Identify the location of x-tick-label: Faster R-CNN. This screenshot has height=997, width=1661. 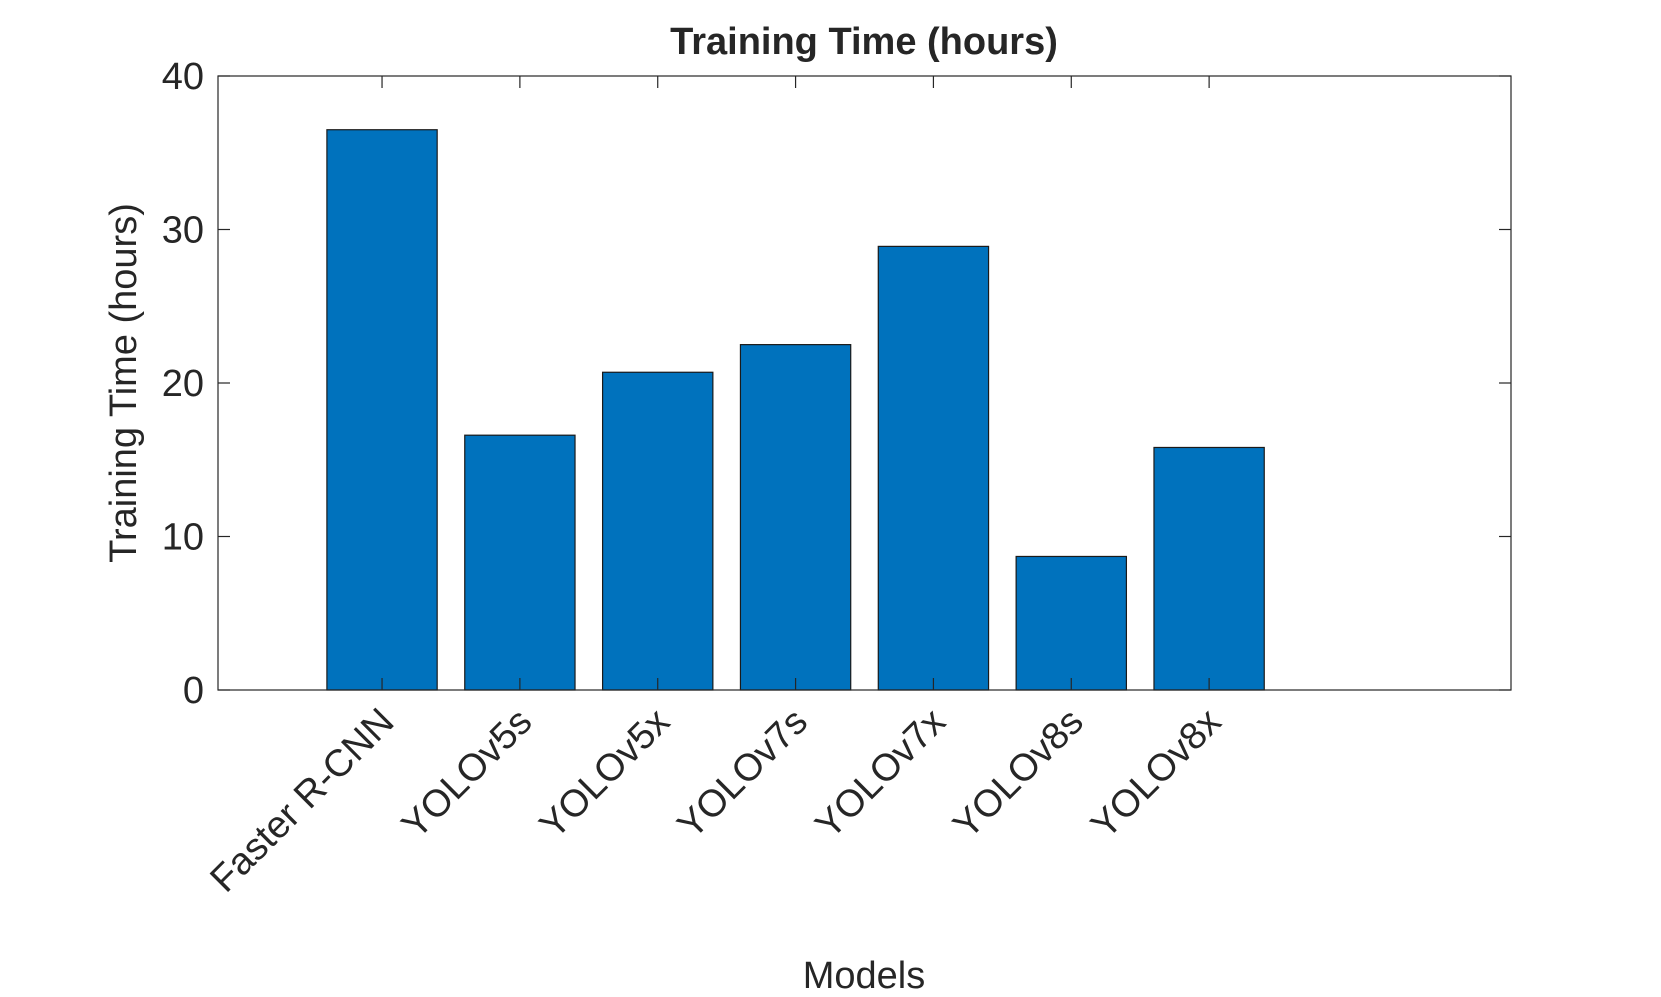
(303, 801).